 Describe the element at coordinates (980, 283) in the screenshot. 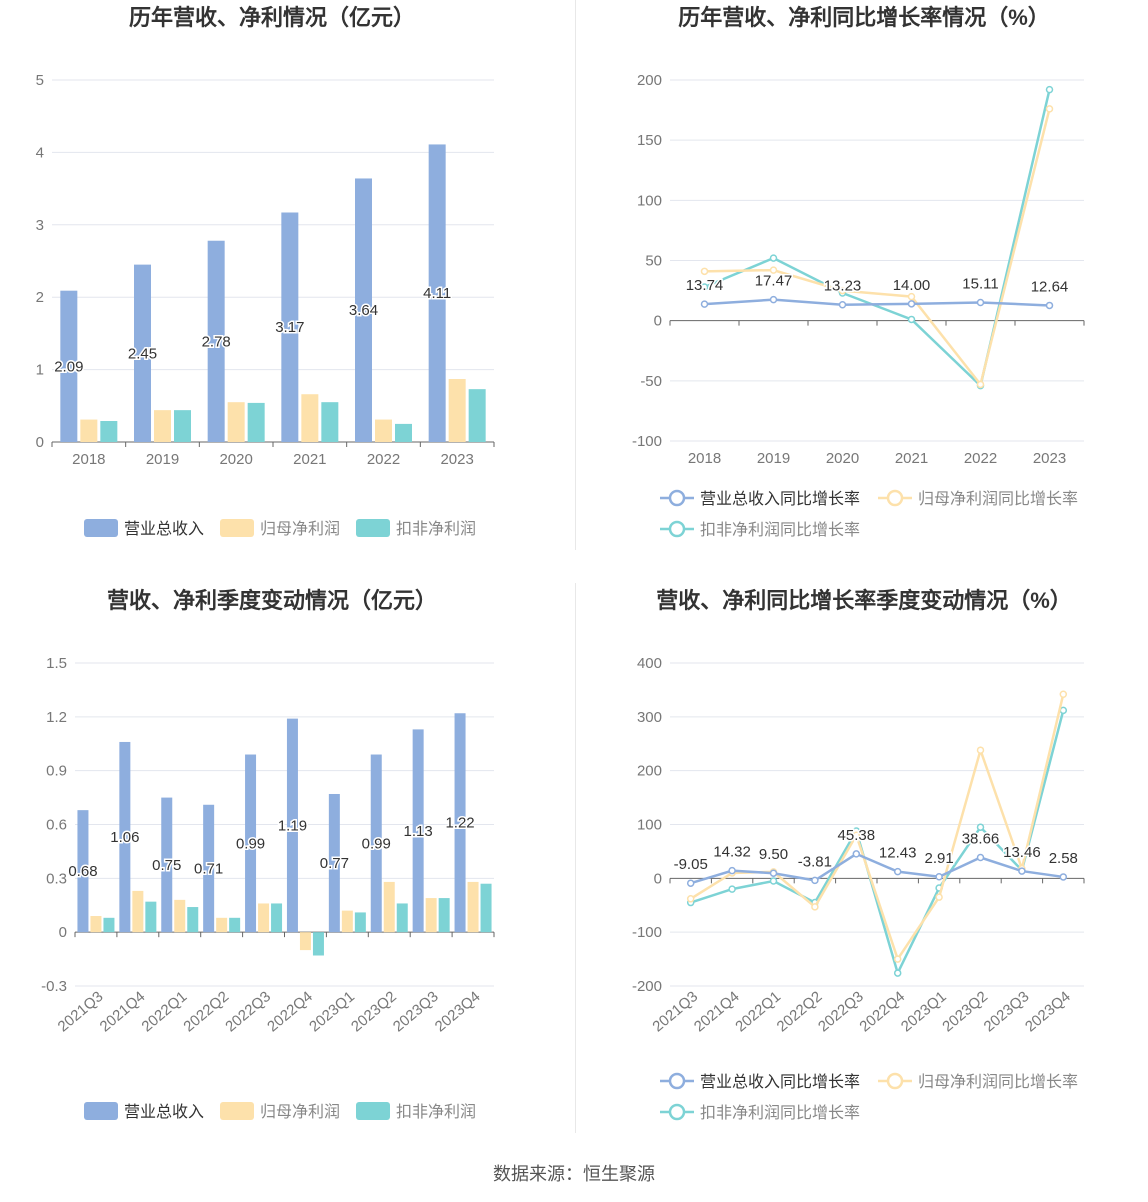

I see `line-data-label: 15.11` at that location.